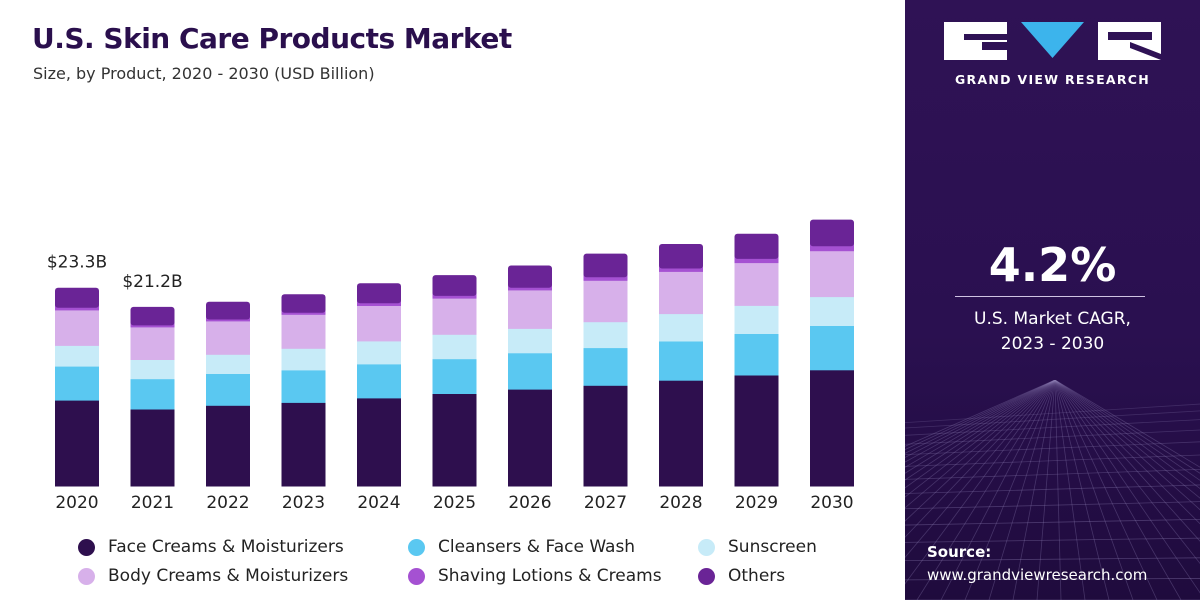 The image size is (1200, 600). I want to click on x-tick-label: 2030, so click(831, 503).